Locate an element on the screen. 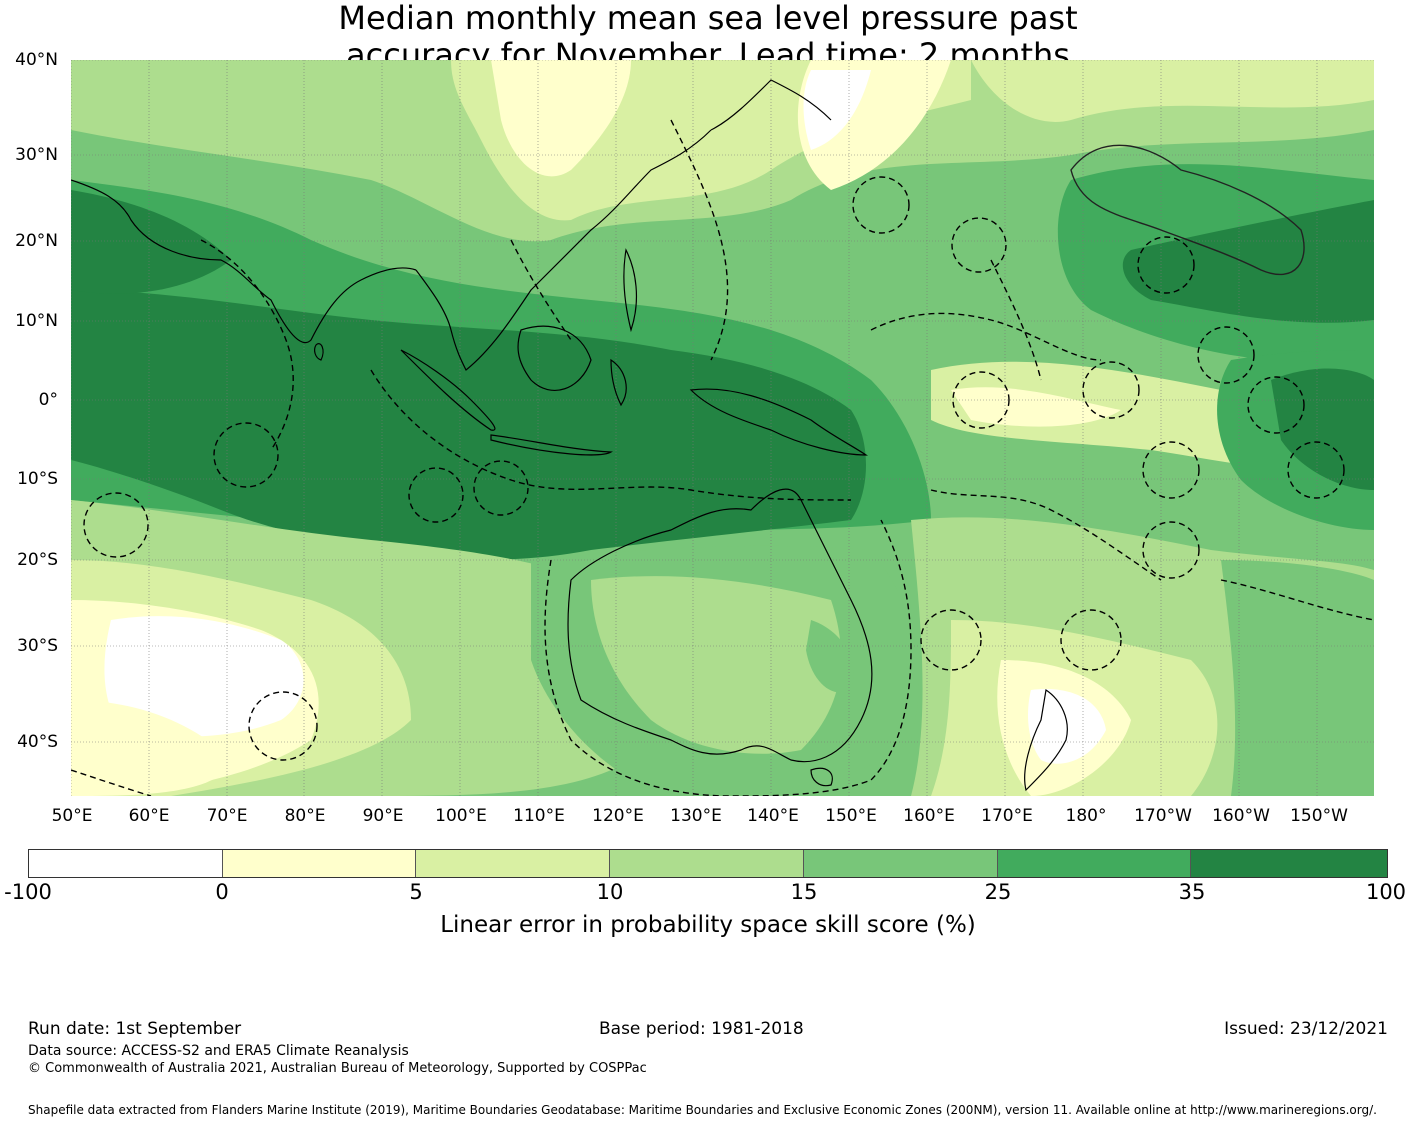 This screenshot has width=1416, height=1125. colorbar-tick-neg100: -100 is located at coordinates (28, 892).